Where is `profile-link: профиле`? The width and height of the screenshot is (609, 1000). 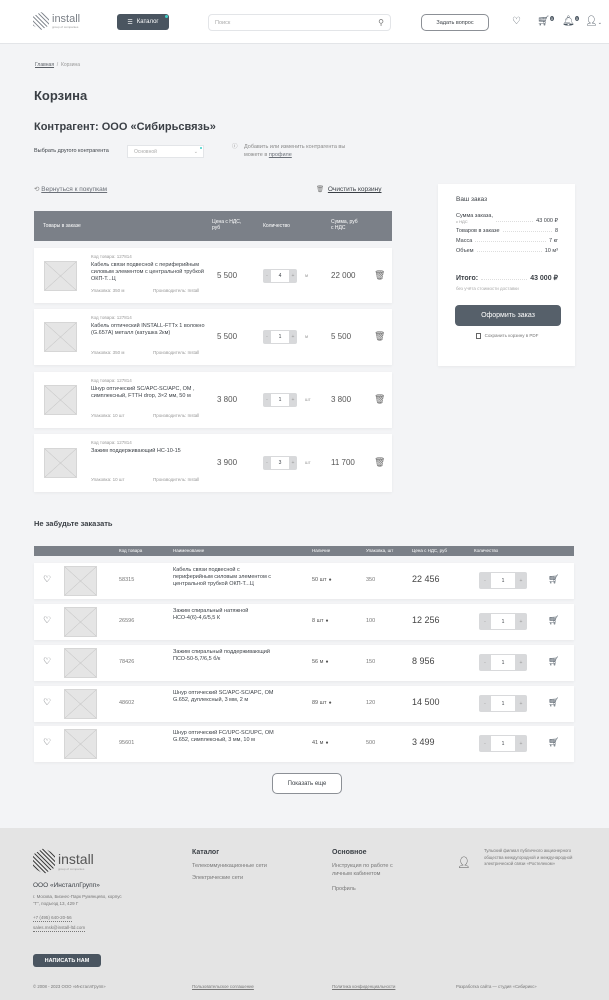
profile-link: профиле is located at coordinates (280, 155).